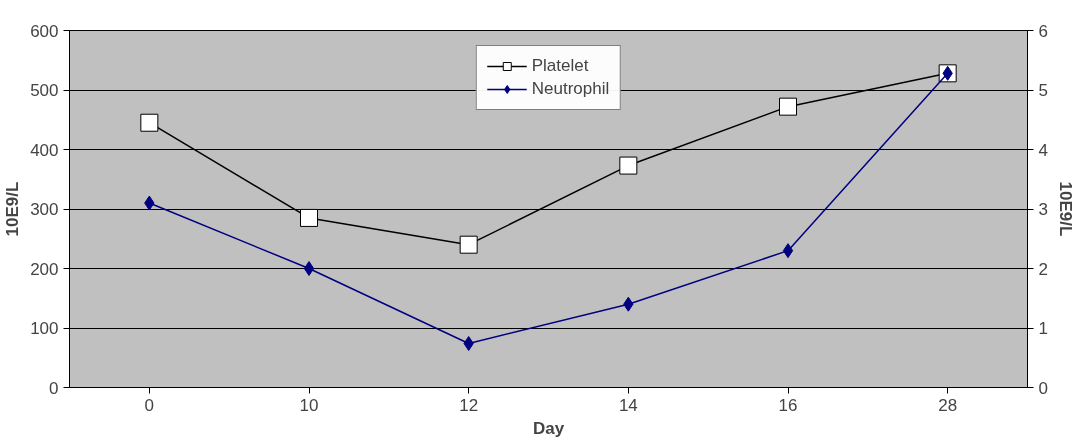 The width and height of the screenshot is (1077, 440). Describe the element at coordinates (1043, 90) in the screenshot. I see `y2-tick-label: 5` at that location.